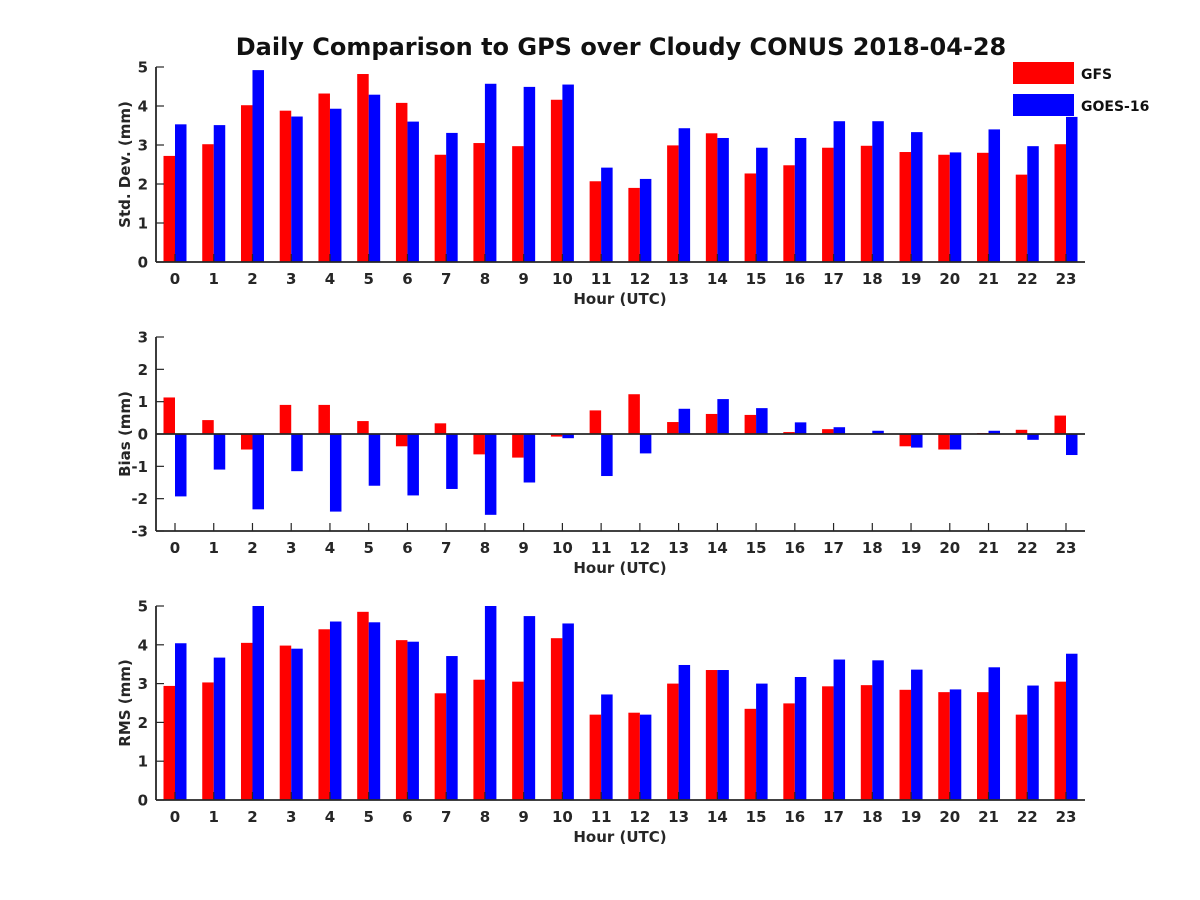 This screenshot has width=1200, height=900. I want to click on bias-x-tick-label: 12, so click(639, 548).